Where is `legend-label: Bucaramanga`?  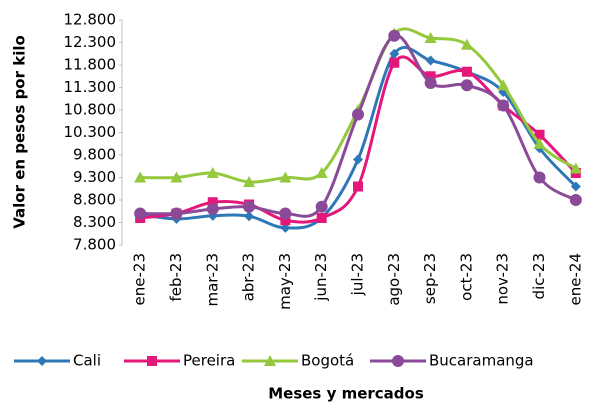 legend-label: Bucaramanga is located at coordinates (481, 361).